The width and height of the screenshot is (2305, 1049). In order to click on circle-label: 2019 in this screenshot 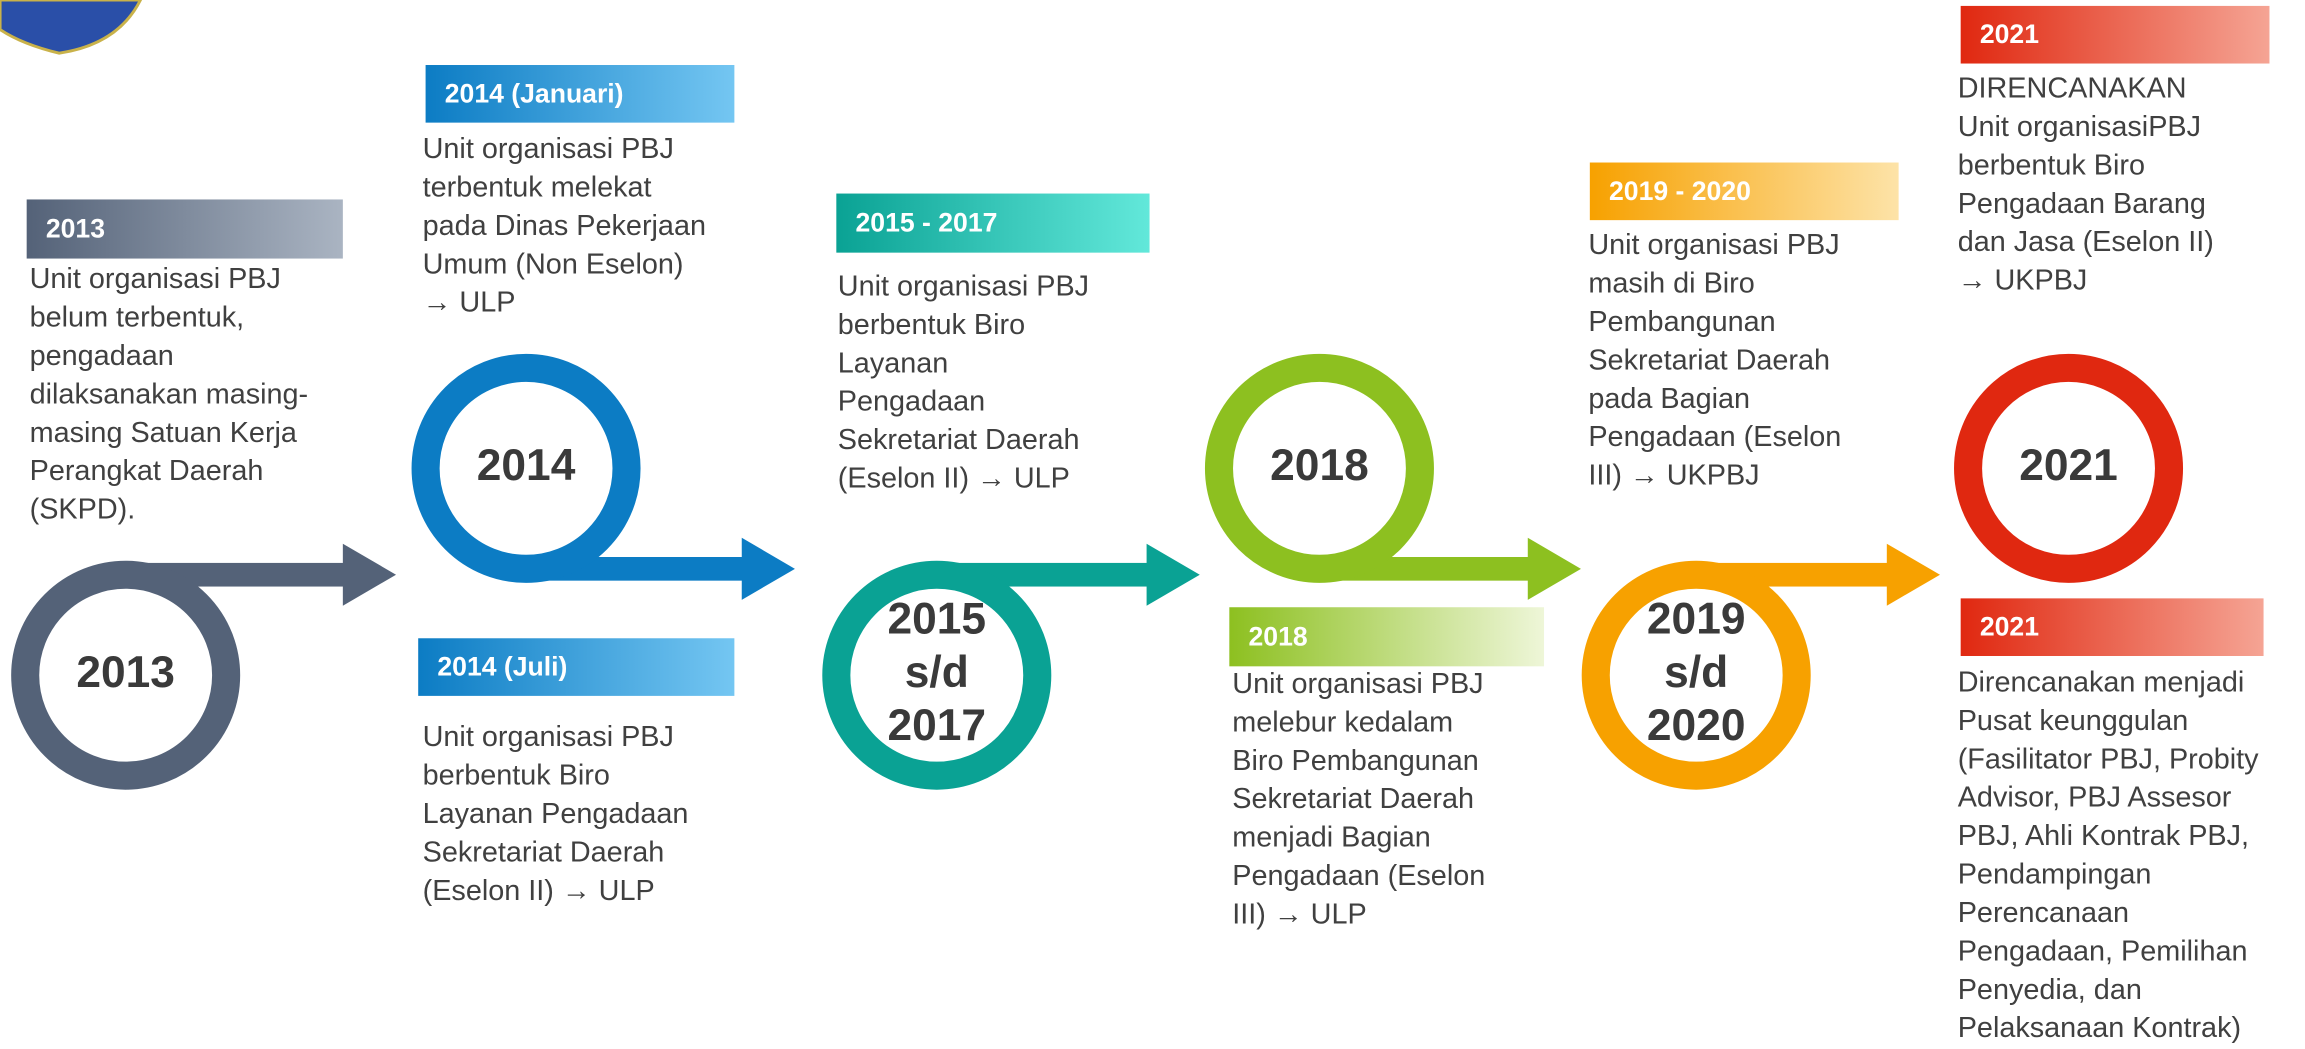, I will do `click(1696, 619)`.